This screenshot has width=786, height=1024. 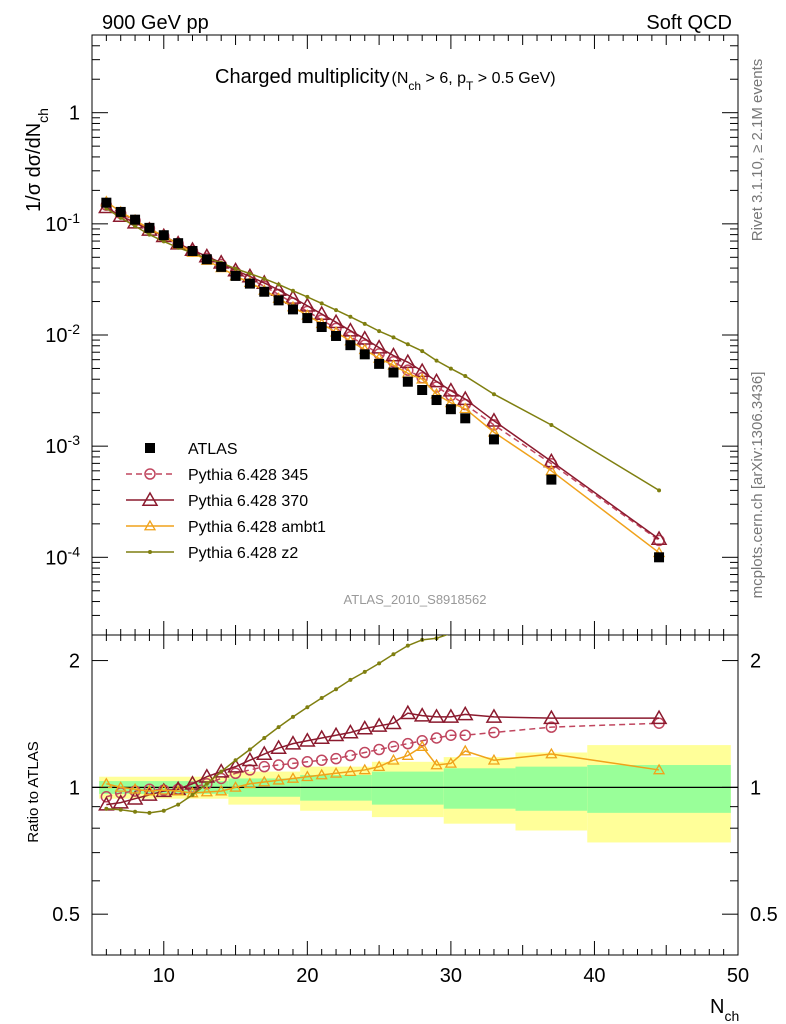 What do you see at coordinates (594, 976) in the screenshot?
I see `x-tick-label-3: 40` at bounding box center [594, 976].